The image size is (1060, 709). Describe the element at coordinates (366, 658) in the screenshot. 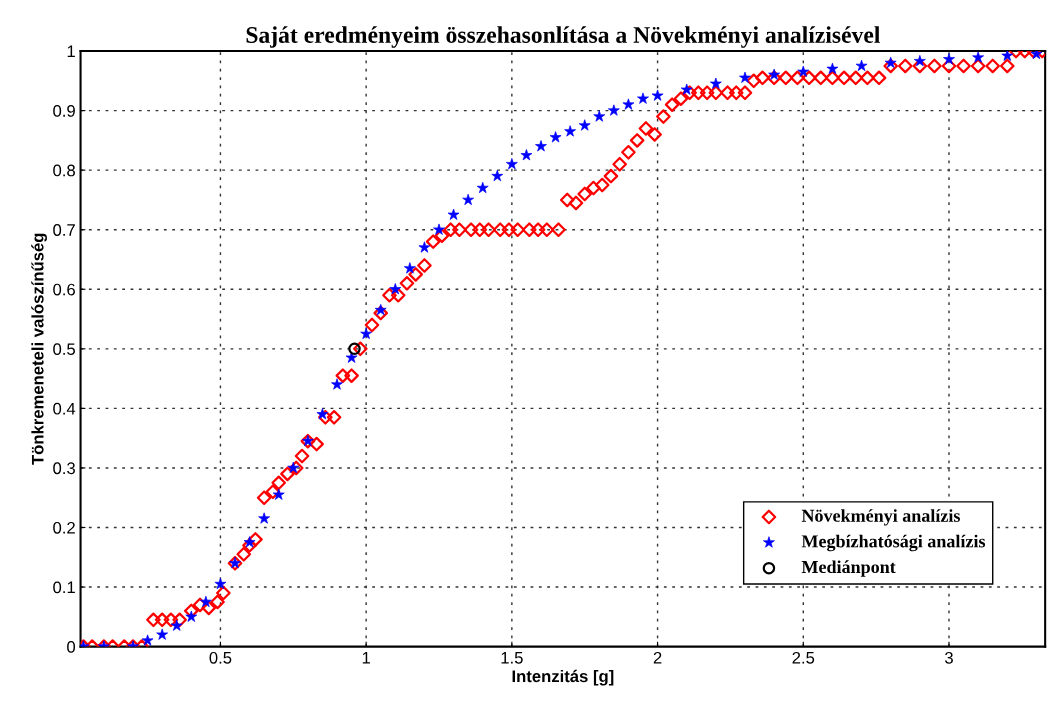

I see `x-tick-label: 1` at that location.